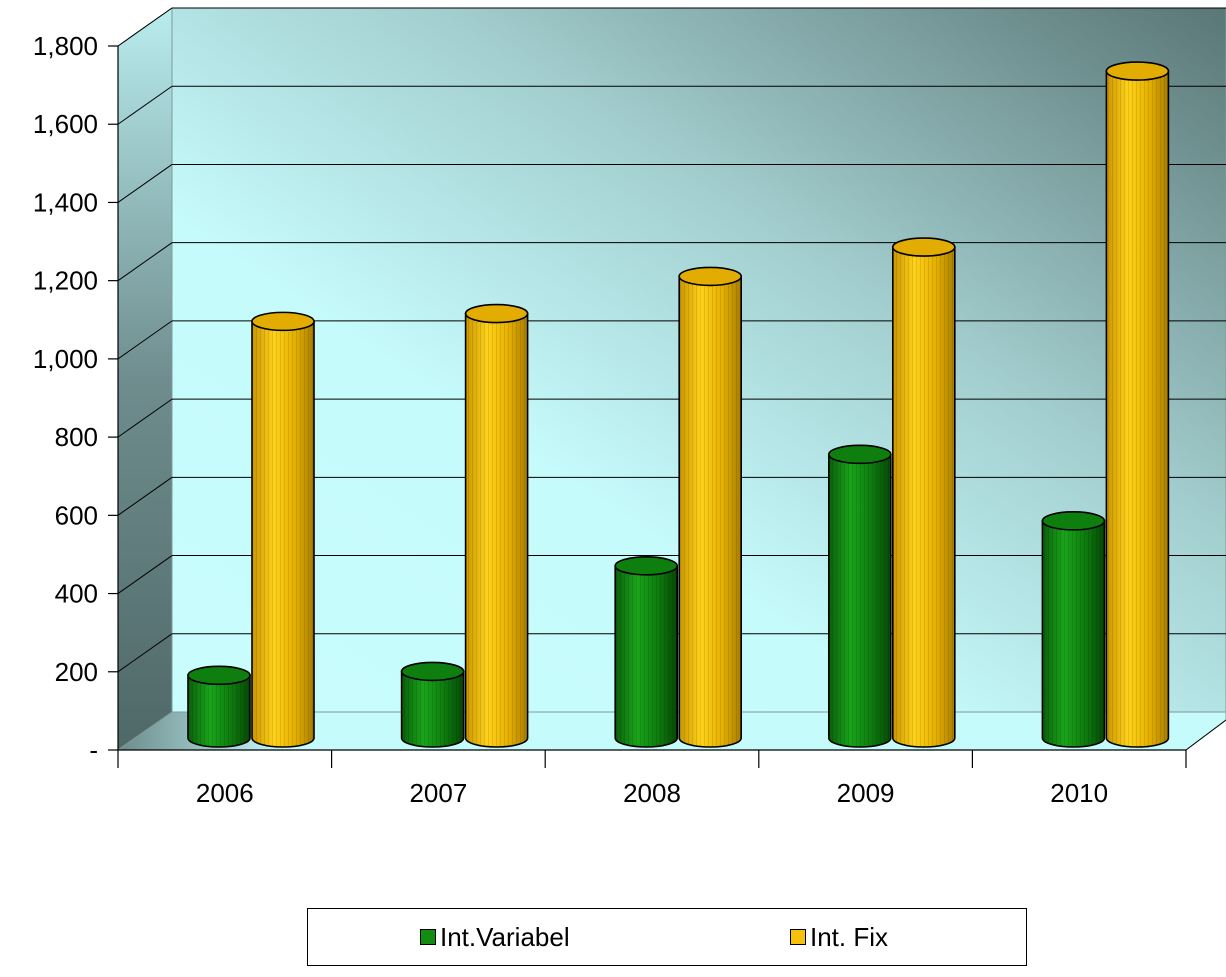 The width and height of the screenshot is (1226, 977). I want to click on x-tick-labels: 2006 2007 2008 2009 2010, so click(652, 793).